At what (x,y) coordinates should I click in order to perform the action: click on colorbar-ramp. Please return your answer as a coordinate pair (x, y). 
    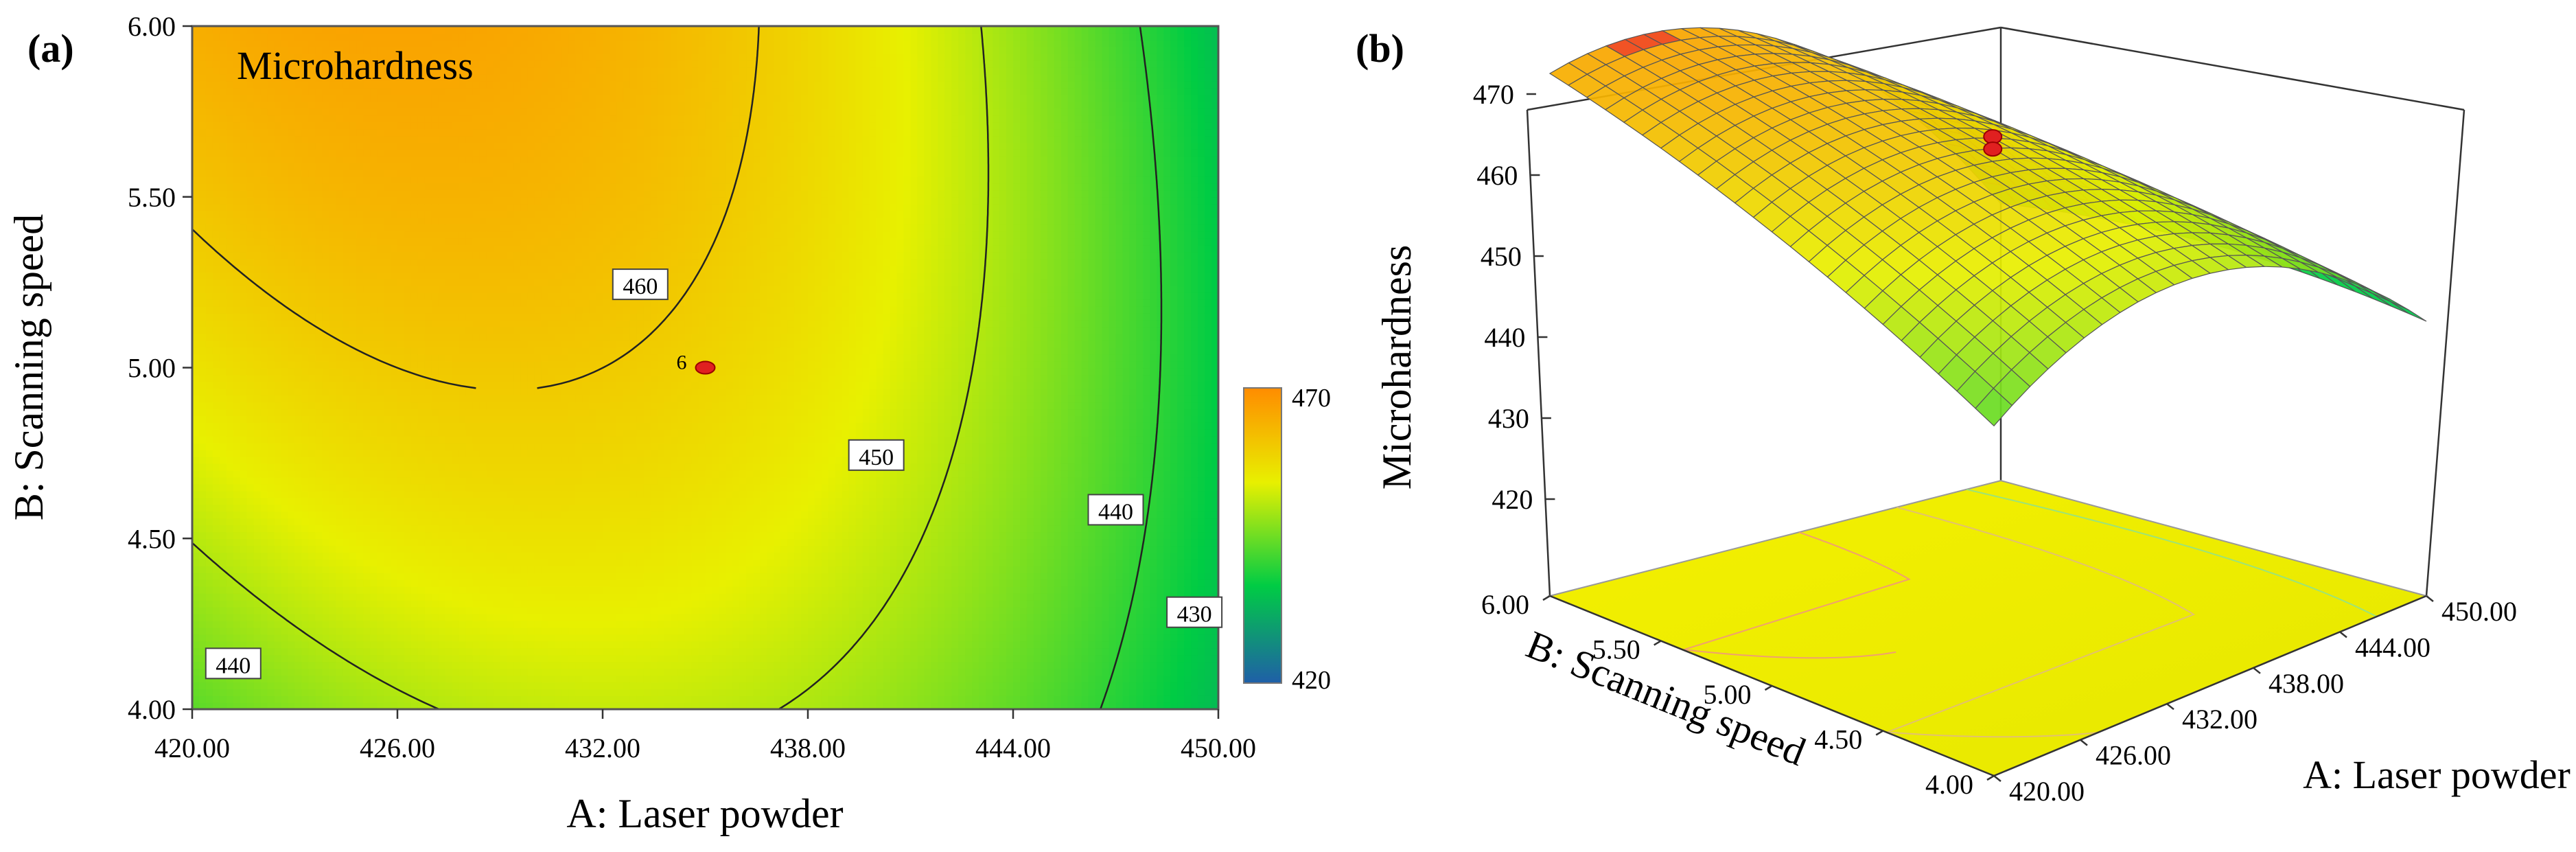
    Looking at the image, I should click on (1262, 535).